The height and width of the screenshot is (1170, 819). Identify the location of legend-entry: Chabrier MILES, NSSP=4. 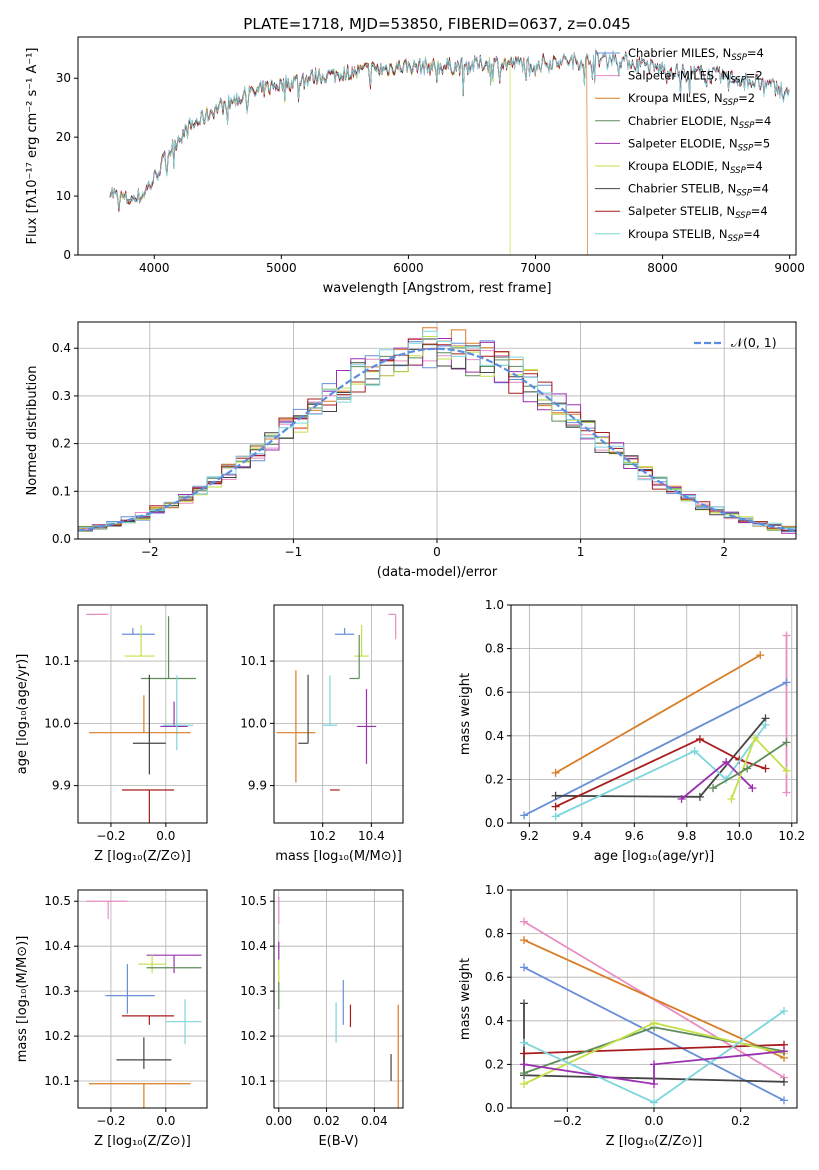
(696, 54).